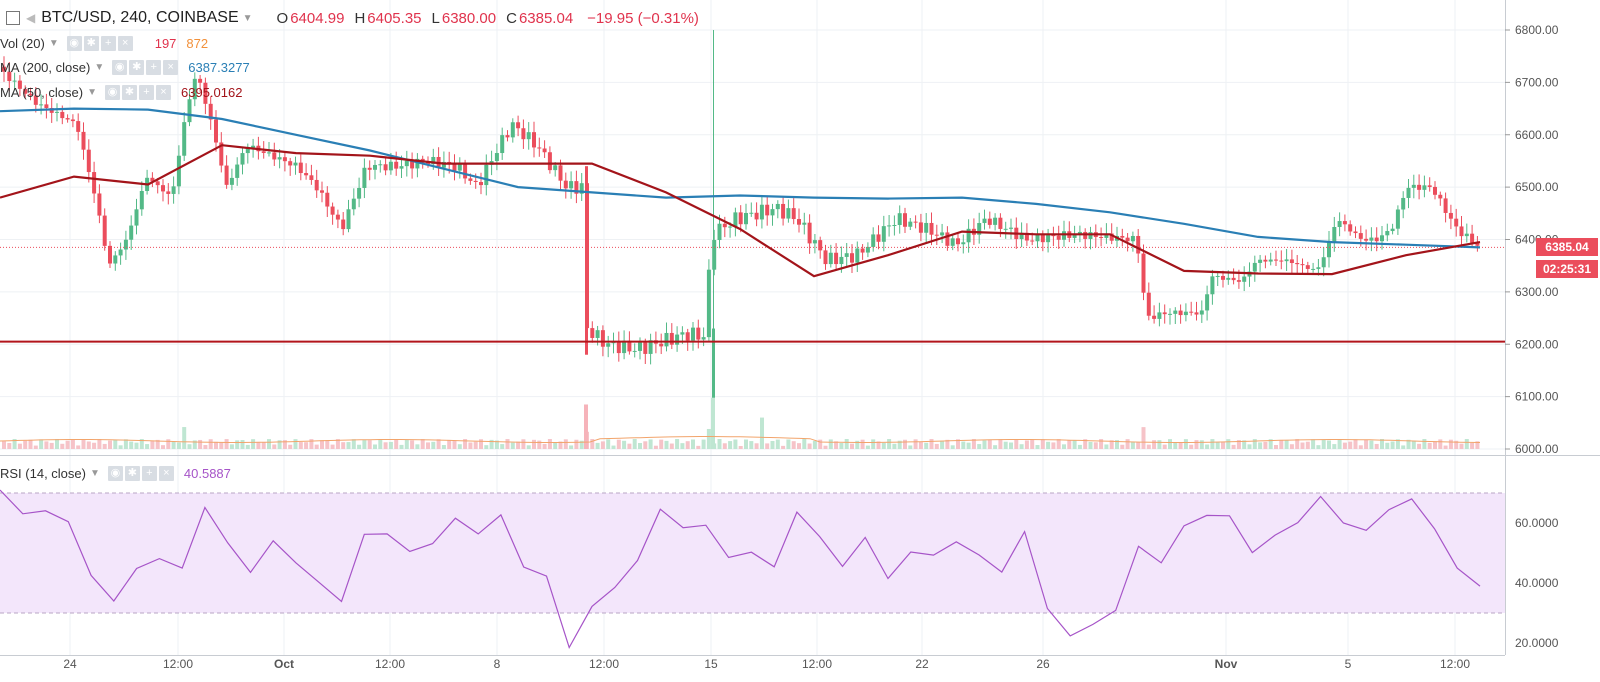 The width and height of the screenshot is (1600, 682). Describe the element at coordinates (121, 92) in the screenshot. I see `legend-ma50: MA (50, close) ▼ ◉ ✱ + × 6395.0162` at that location.